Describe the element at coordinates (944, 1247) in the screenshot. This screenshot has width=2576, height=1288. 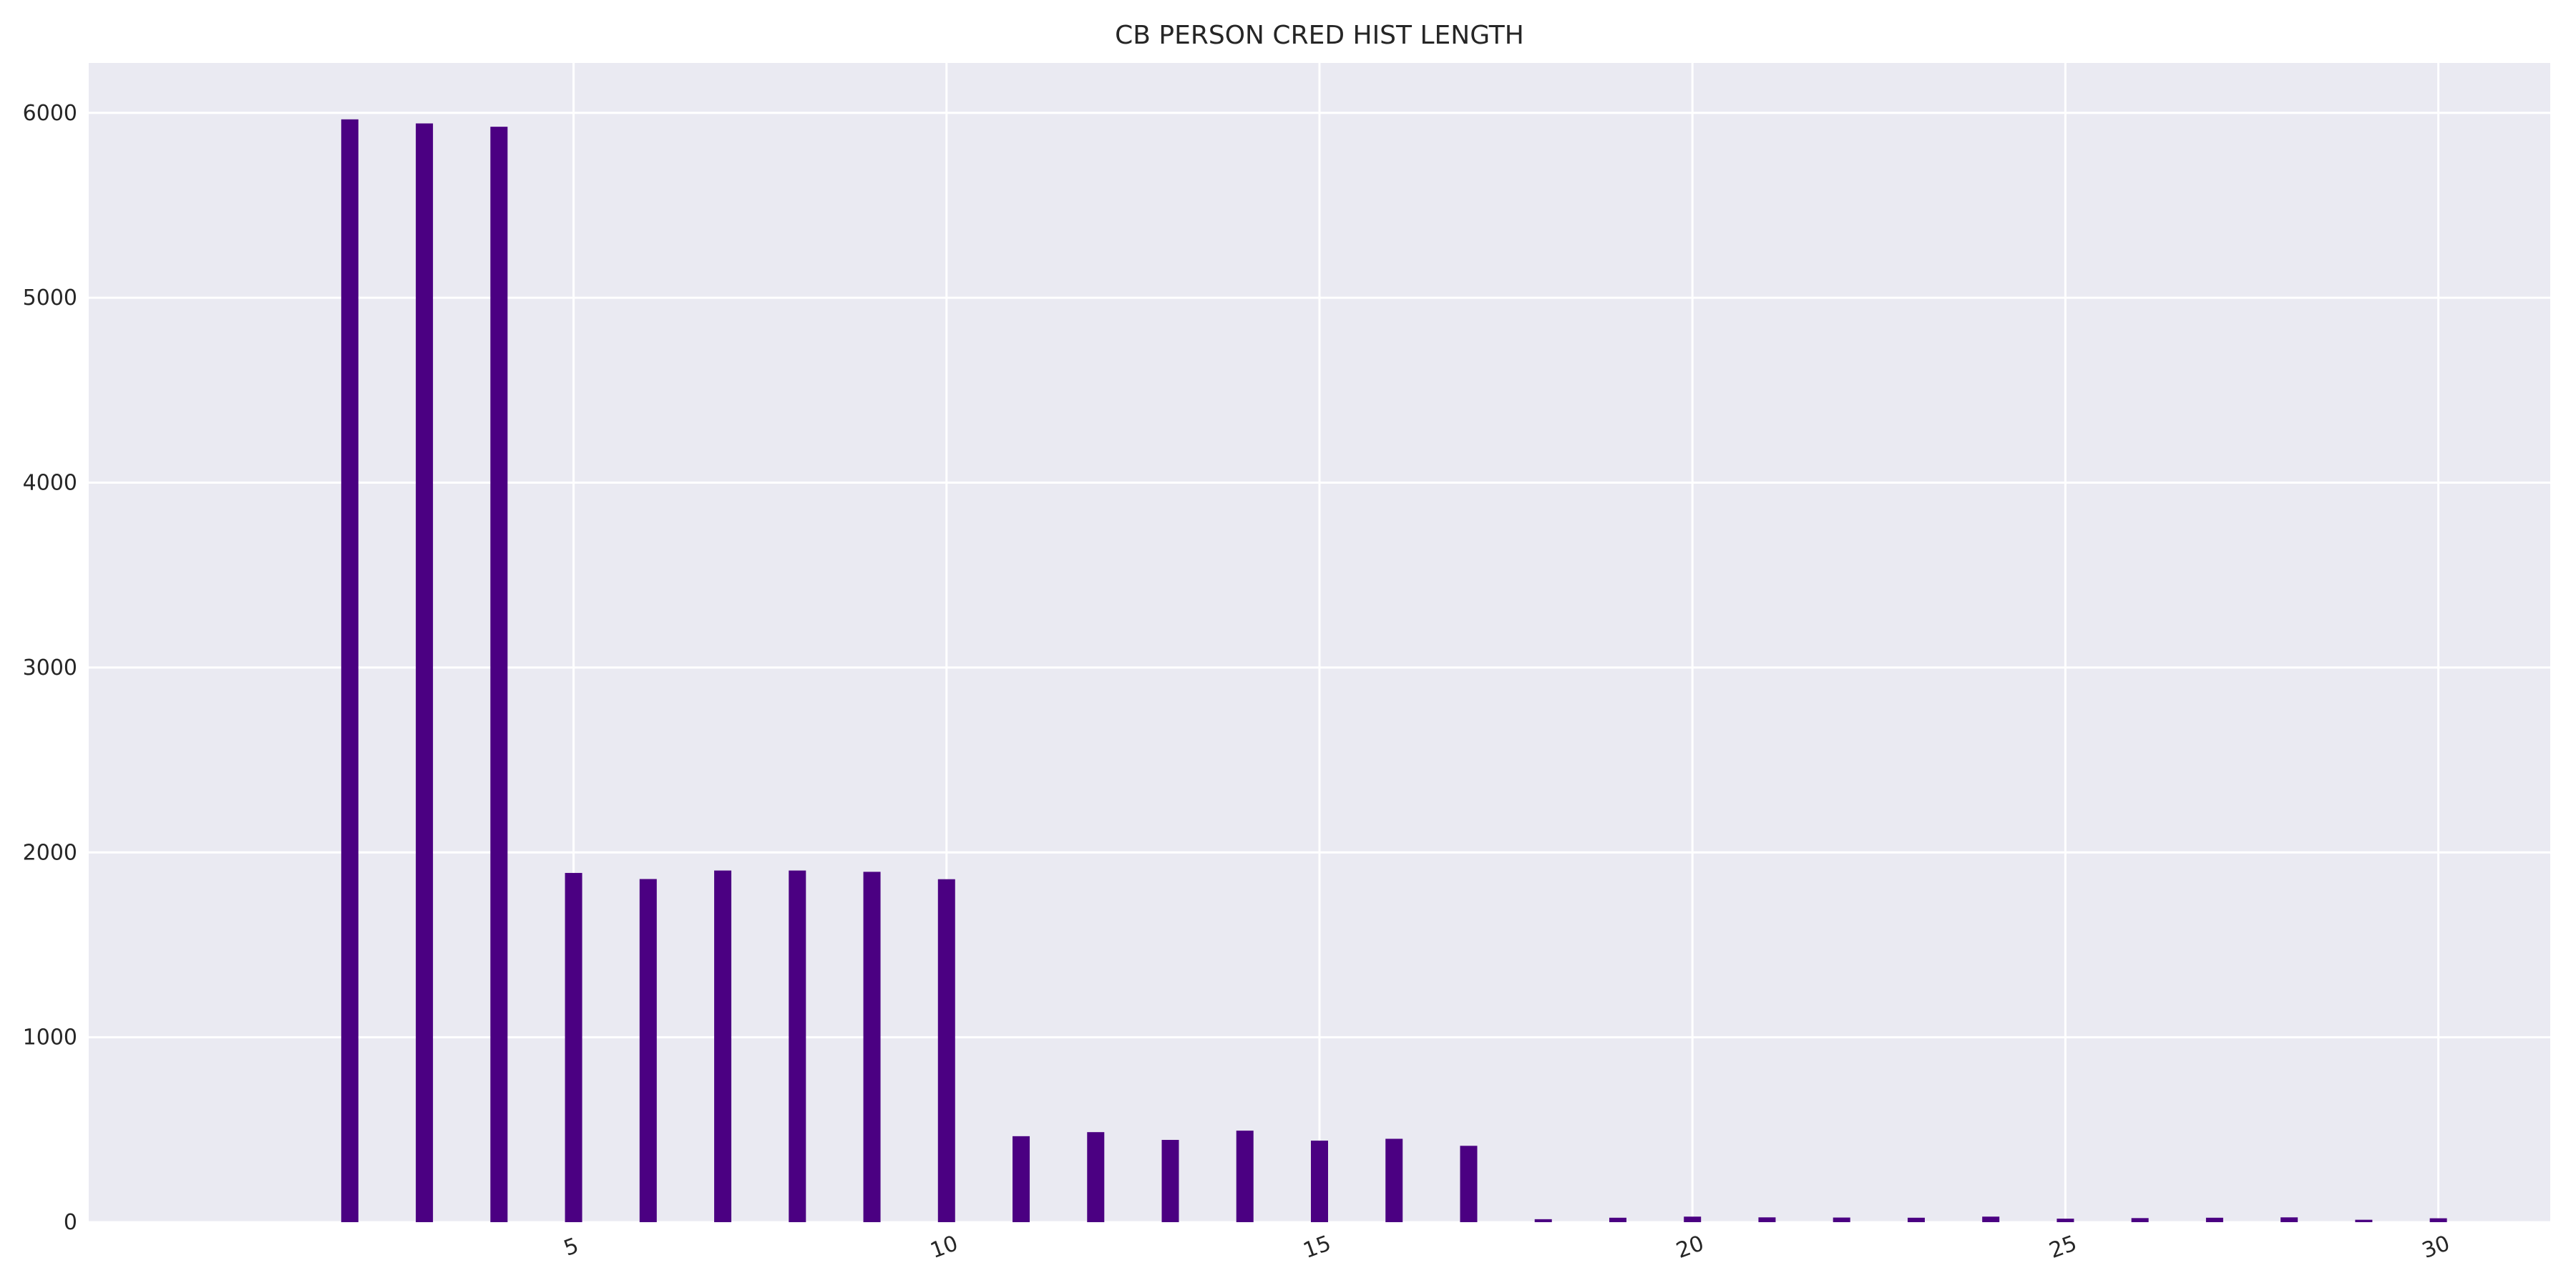
I see `x-tick-label: 10` at that location.